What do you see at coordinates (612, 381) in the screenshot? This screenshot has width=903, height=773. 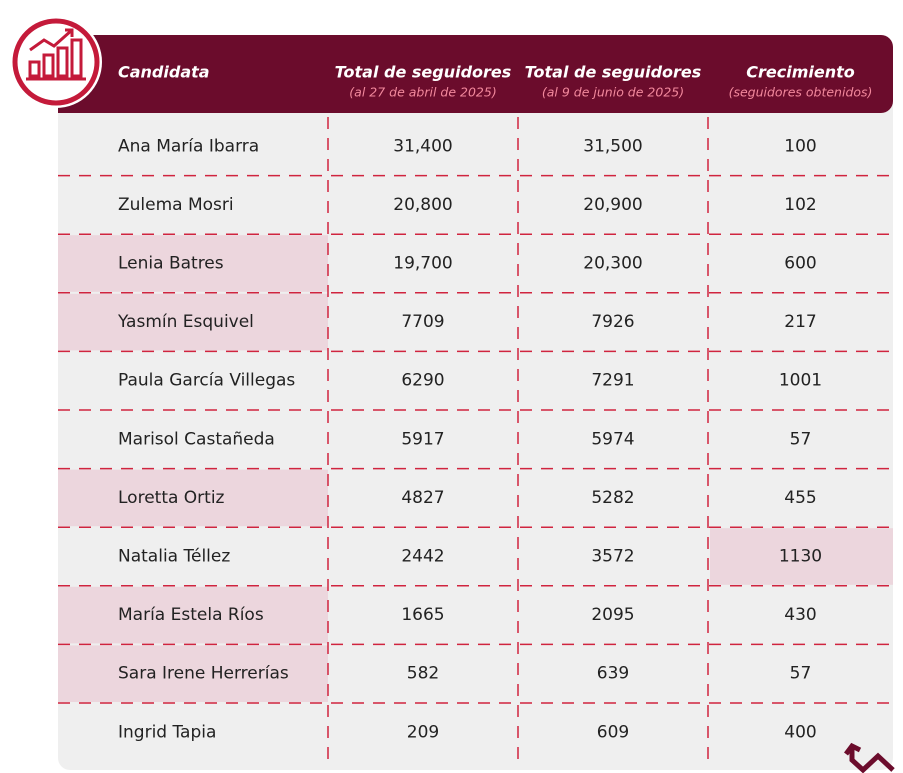 I see `cell-value: 7291` at bounding box center [612, 381].